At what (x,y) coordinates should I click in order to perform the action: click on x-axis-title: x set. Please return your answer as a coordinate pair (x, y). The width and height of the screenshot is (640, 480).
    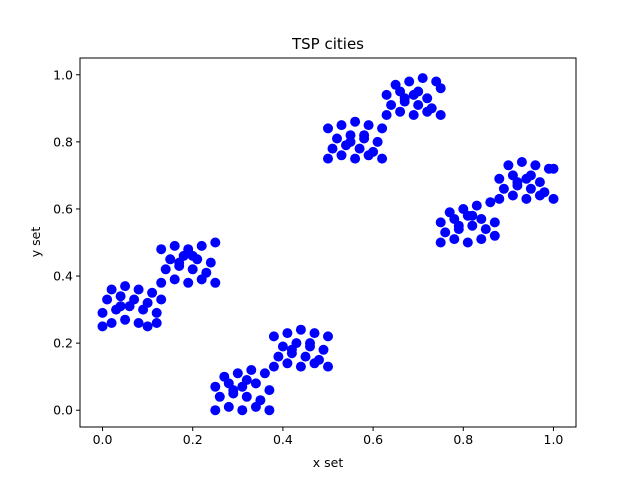
    Looking at the image, I should click on (328, 462).